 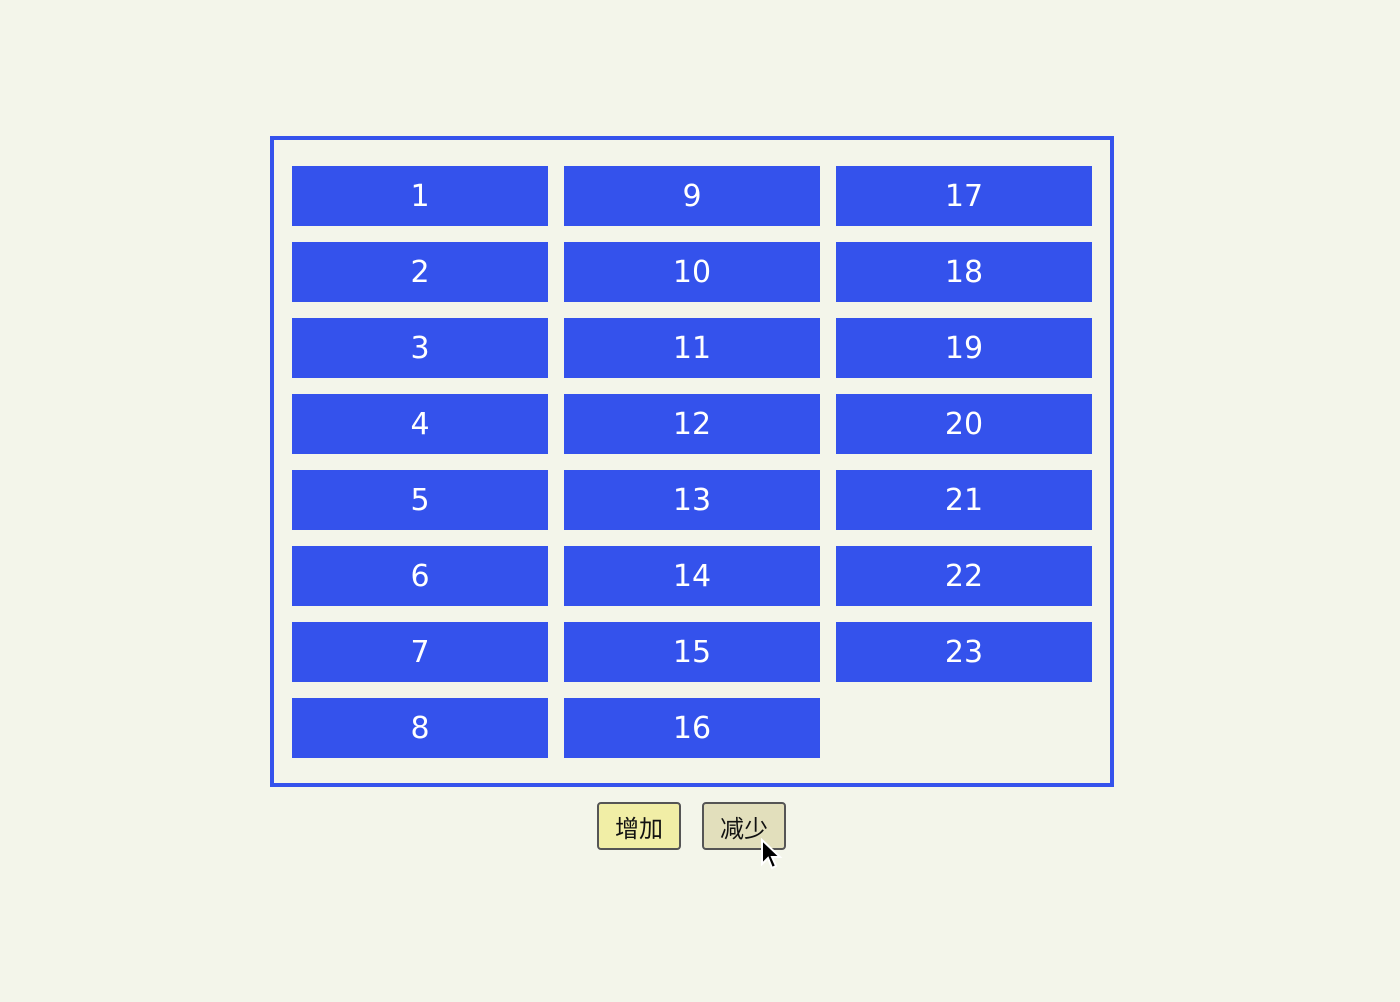 What do you see at coordinates (692, 728) in the screenshot?
I see `grid-item: 16` at bounding box center [692, 728].